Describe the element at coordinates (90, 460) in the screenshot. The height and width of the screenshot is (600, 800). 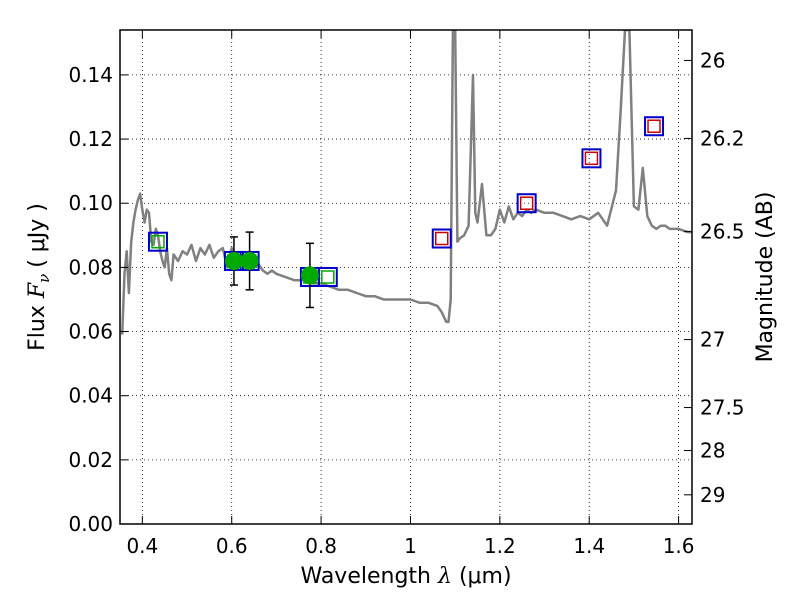
I see `y-tick-label: 0.02` at that location.